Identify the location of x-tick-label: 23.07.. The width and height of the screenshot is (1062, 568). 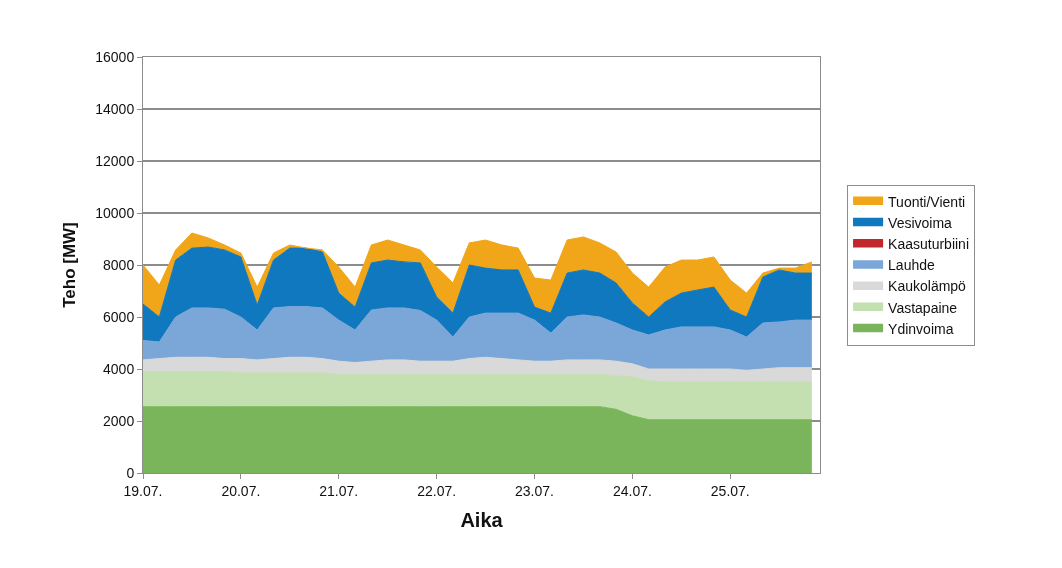
(534, 490).